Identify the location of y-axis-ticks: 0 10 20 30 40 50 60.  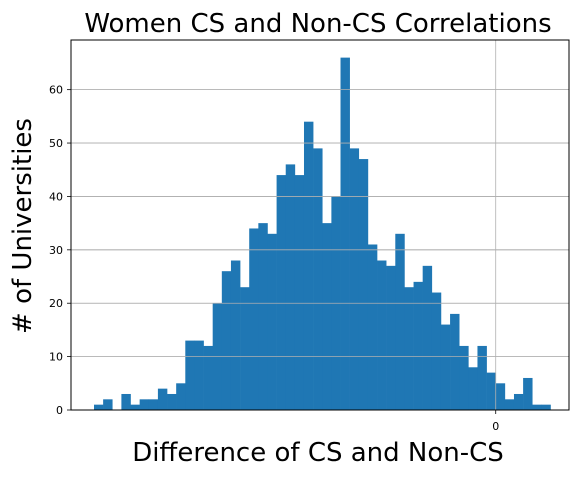
(60, 250).